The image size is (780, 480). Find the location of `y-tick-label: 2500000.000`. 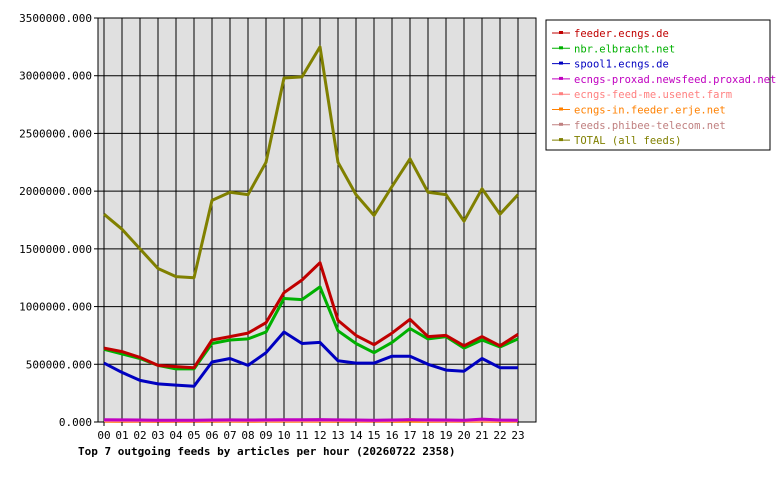

y-tick-label: 2500000.000 is located at coordinates (55, 133).